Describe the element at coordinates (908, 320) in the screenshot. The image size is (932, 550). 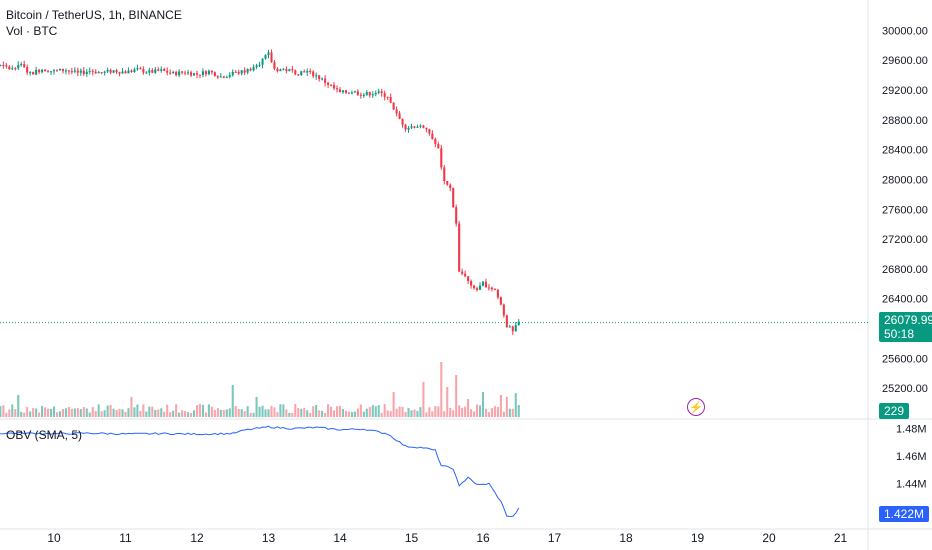
I see `last-price-value: 26079.99` at that location.